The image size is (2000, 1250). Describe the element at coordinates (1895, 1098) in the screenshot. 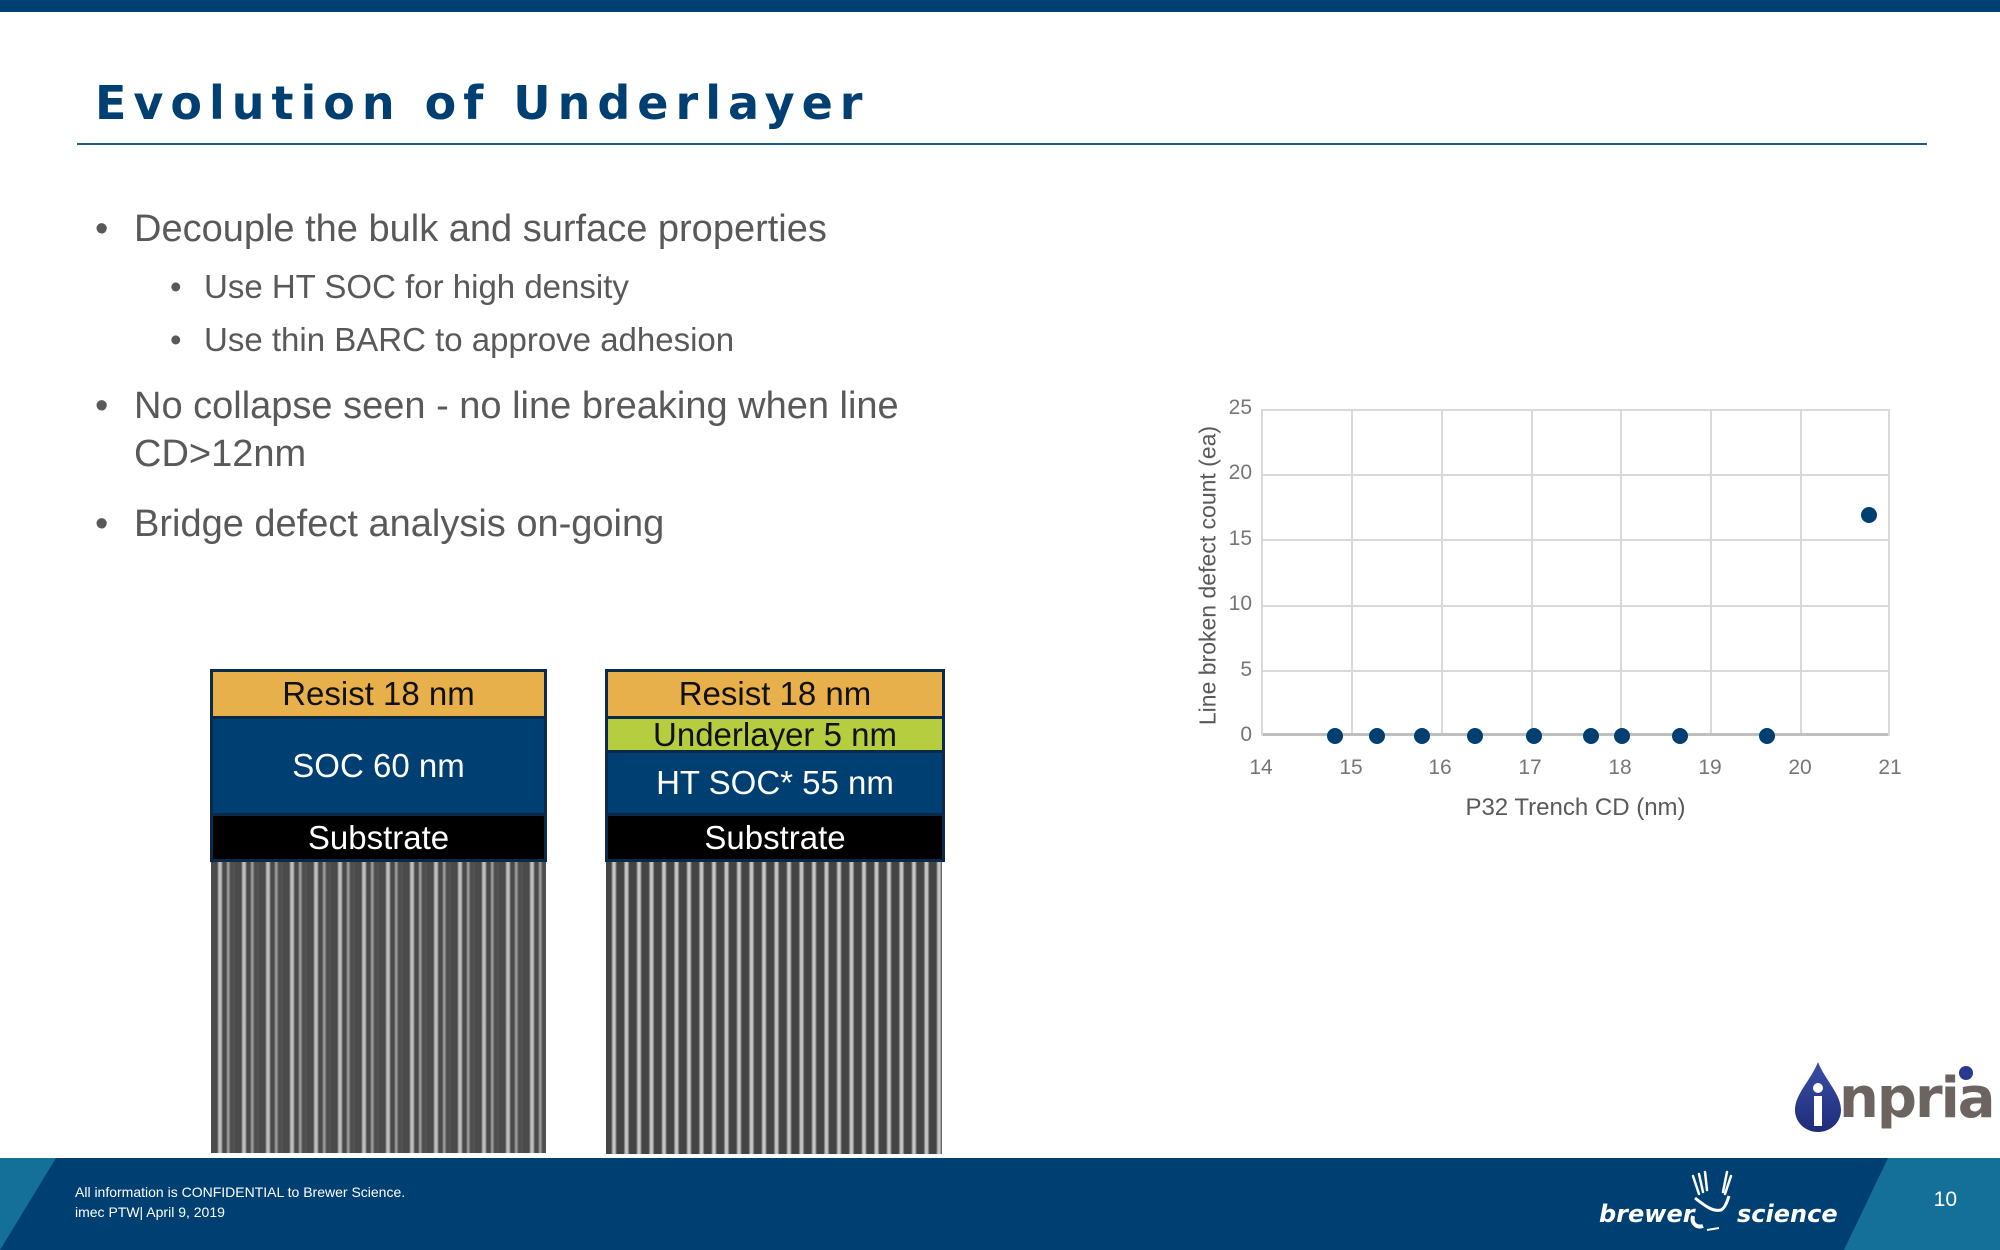

I see `inpria-logo: npria` at that location.